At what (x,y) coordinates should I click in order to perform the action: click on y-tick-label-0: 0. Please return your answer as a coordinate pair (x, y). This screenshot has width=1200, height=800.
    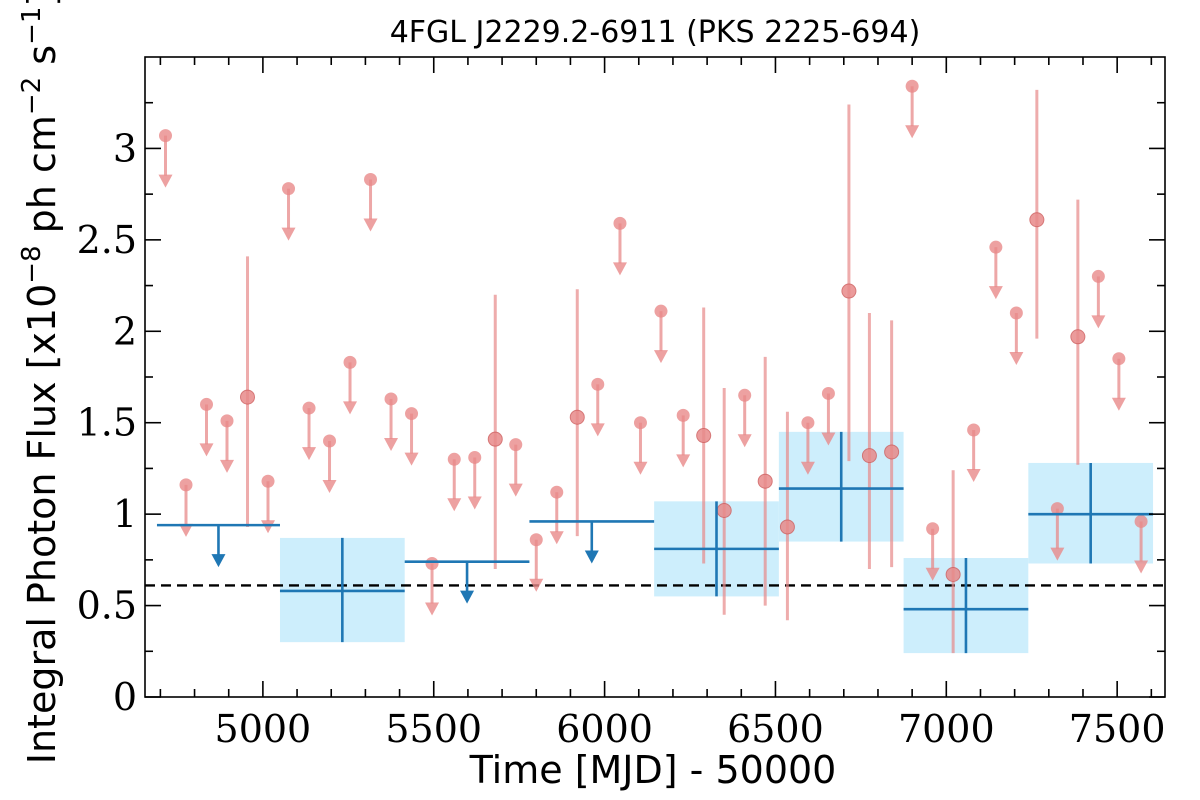
    Looking at the image, I should click on (125, 697).